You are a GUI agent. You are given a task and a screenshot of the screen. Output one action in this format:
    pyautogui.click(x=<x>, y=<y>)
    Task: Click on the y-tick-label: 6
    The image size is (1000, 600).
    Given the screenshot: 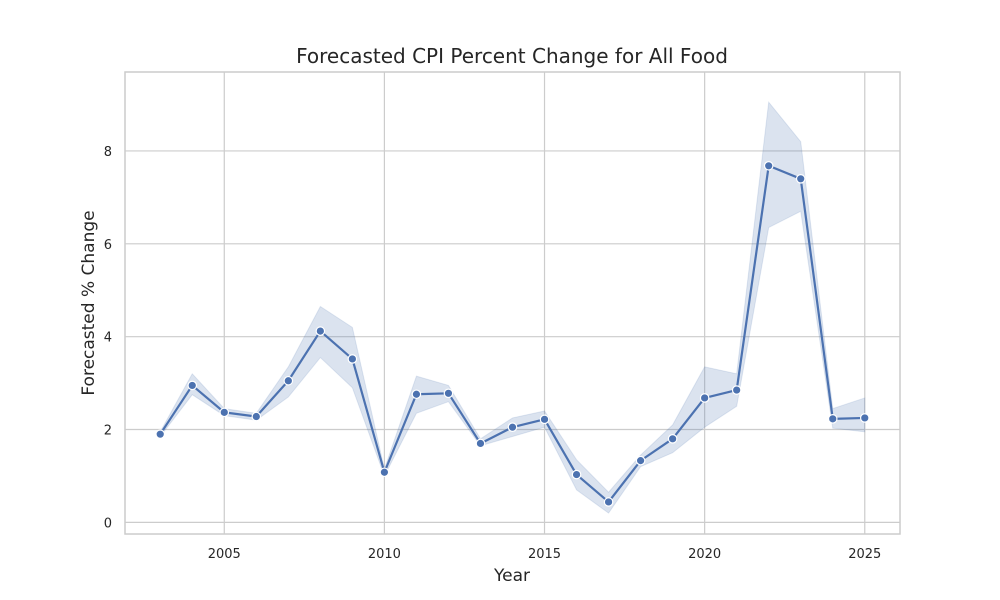 What is the action you would take?
    pyautogui.click(x=108, y=245)
    